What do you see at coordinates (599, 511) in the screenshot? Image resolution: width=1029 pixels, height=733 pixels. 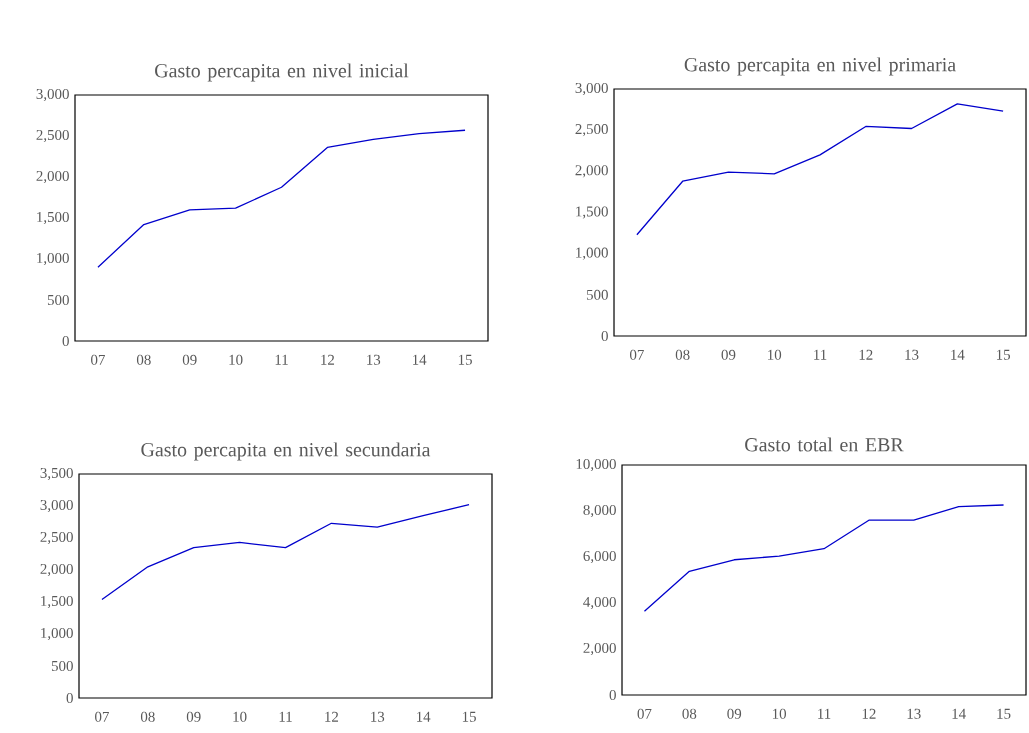 I see `y-tick-label: 8,000` at bounding box center [599, 511].